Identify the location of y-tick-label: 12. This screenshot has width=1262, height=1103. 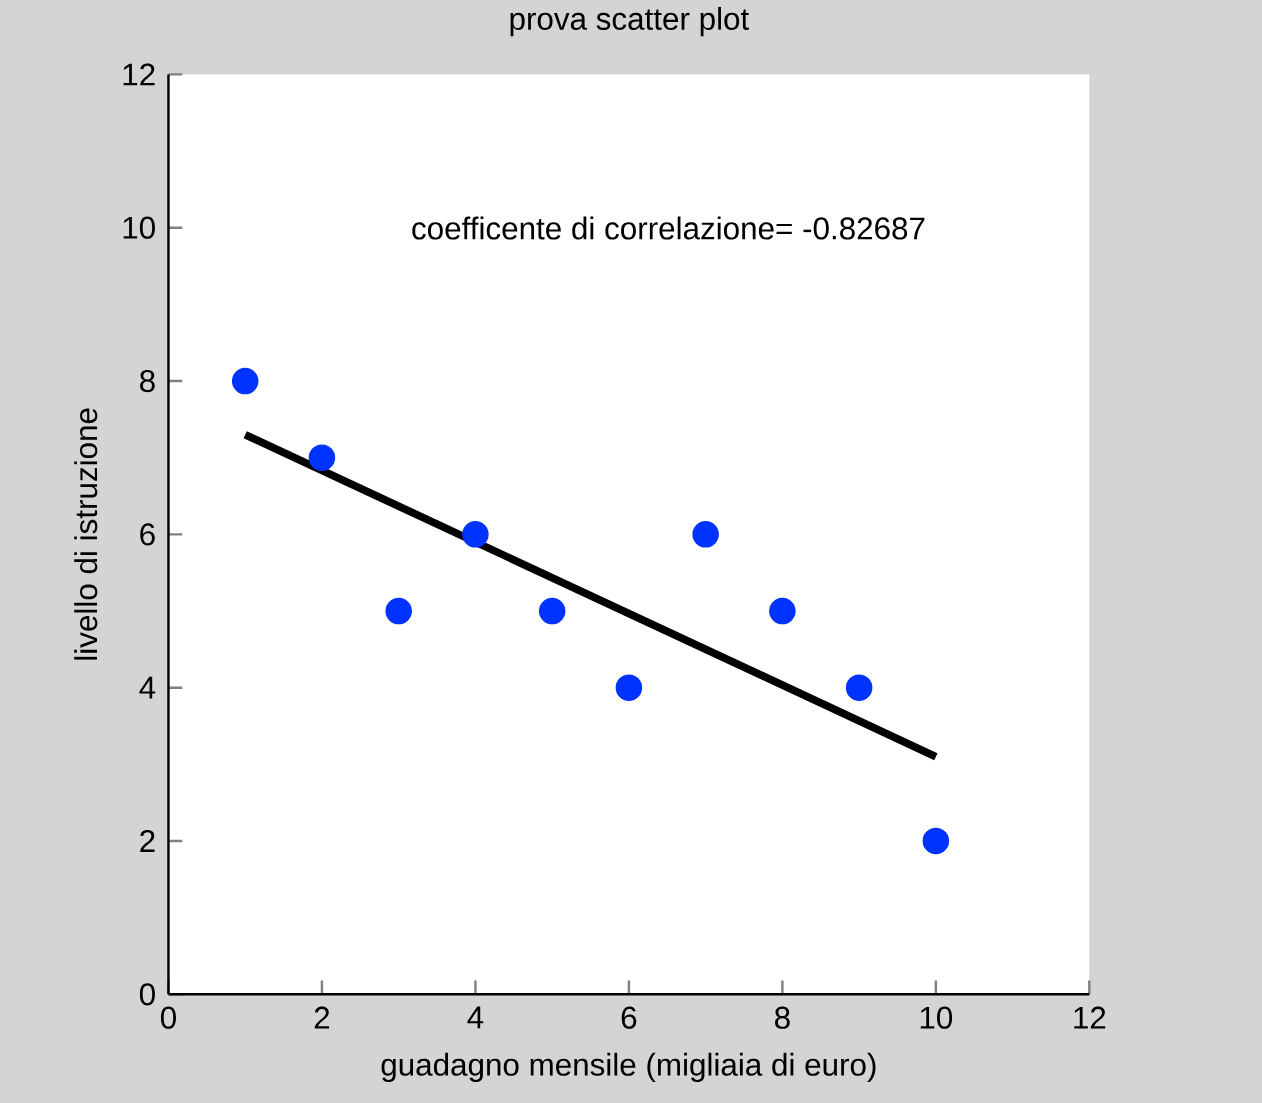
(139, 74).